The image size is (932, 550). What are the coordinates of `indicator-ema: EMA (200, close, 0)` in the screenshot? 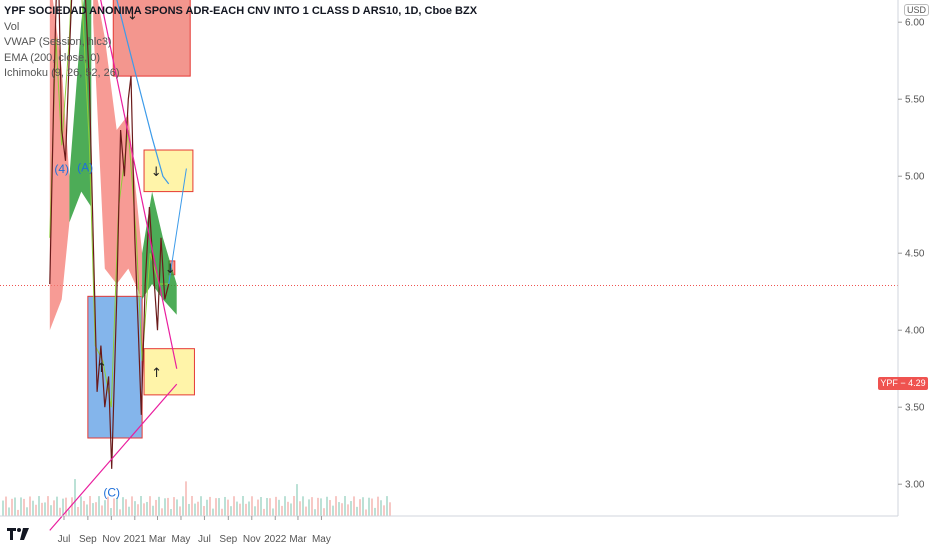 It's located at (52, 57).